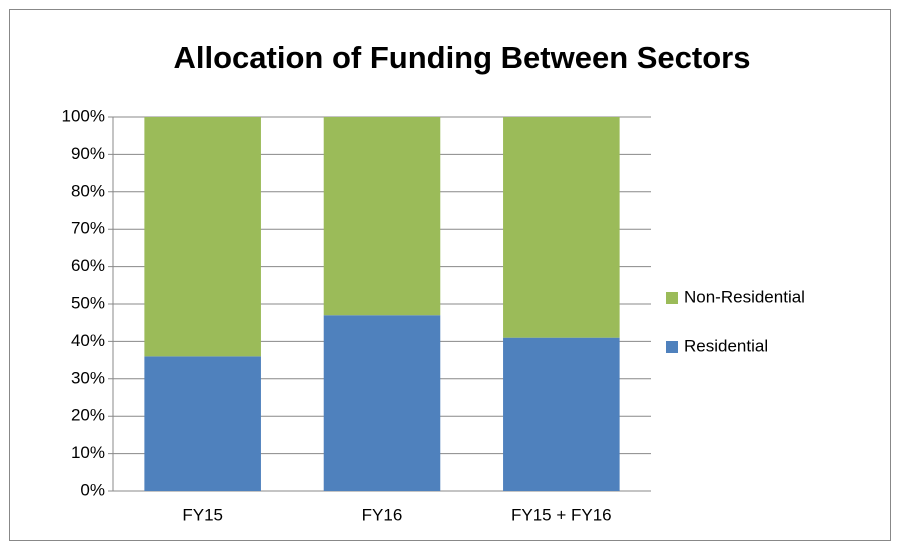 The height and width of the screenshot is (550, 901). I want to click on y-tick-label: 50%, so click(88, 302).